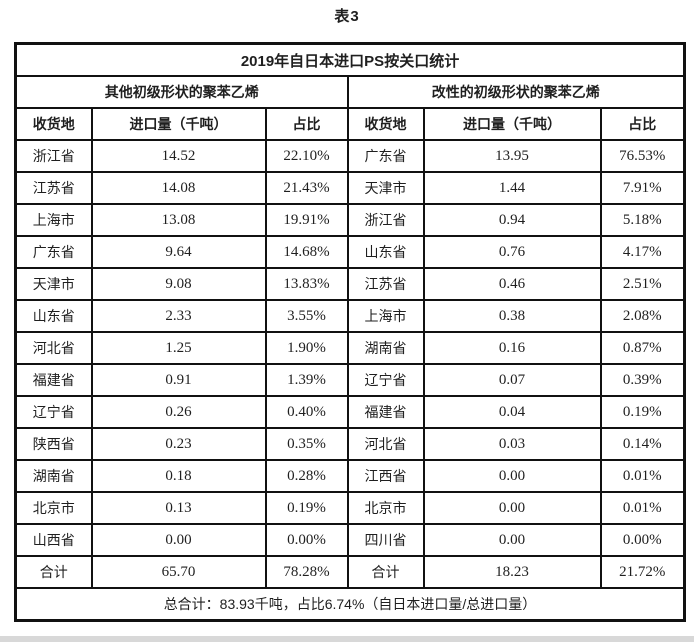  What do you see at coordinates (350, 124) in the screenshot?
I see `column-header-row: 收货地 进口量（千吨） 占比 收货地 进口量（千吨） 占比` at bounding box center [350, 124].